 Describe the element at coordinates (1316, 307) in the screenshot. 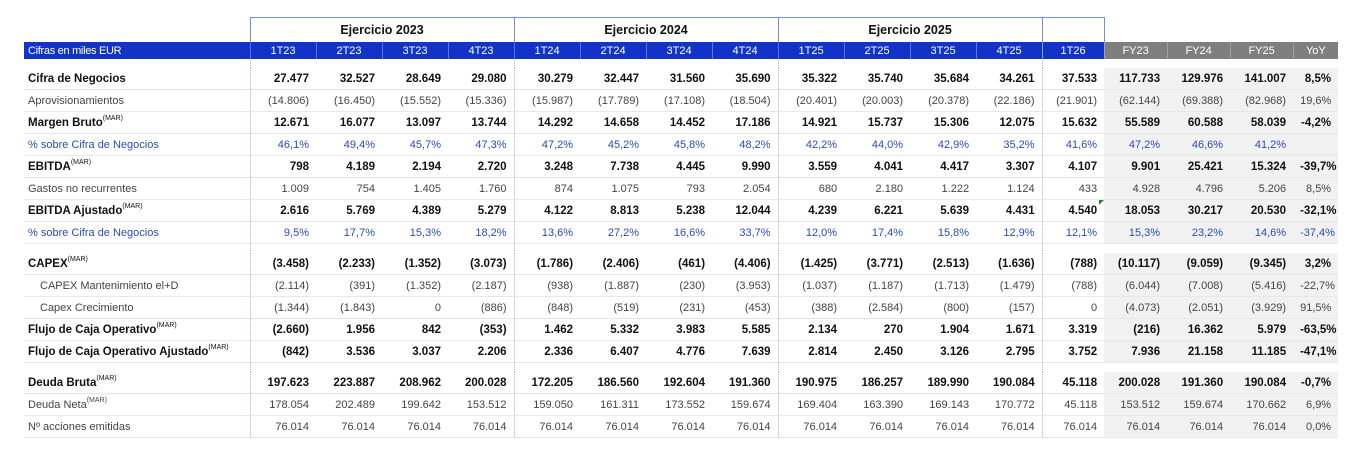

I see `table-cell: 91,5%` at that location.